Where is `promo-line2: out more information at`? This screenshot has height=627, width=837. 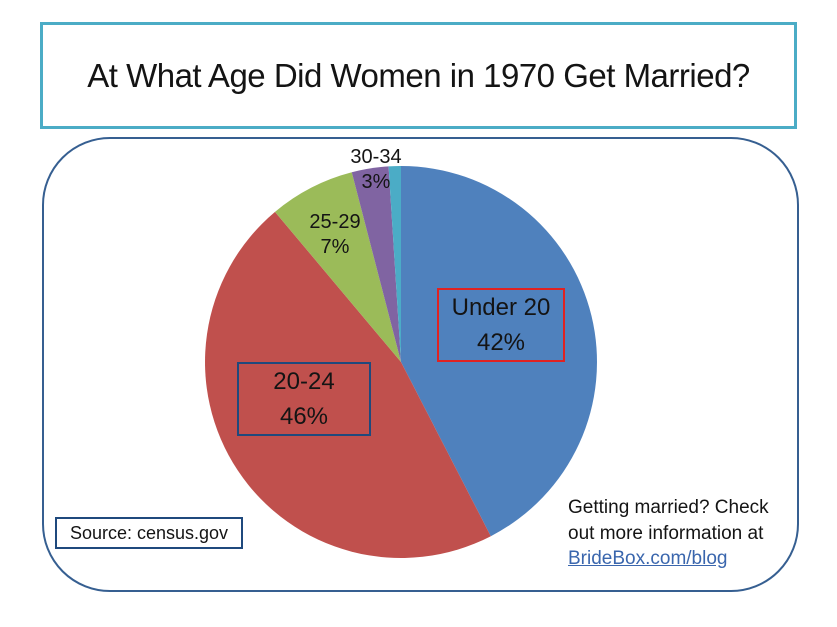
promo-line2: out more information at is located at coordinates (666, 533).